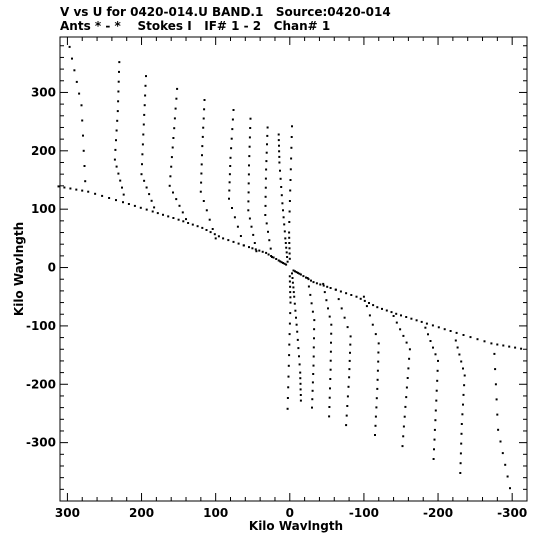  What do you see at coordinates (43, 92) in the screenshot?
I see `y-tick-label: 300` at bounding box center [43, 92].